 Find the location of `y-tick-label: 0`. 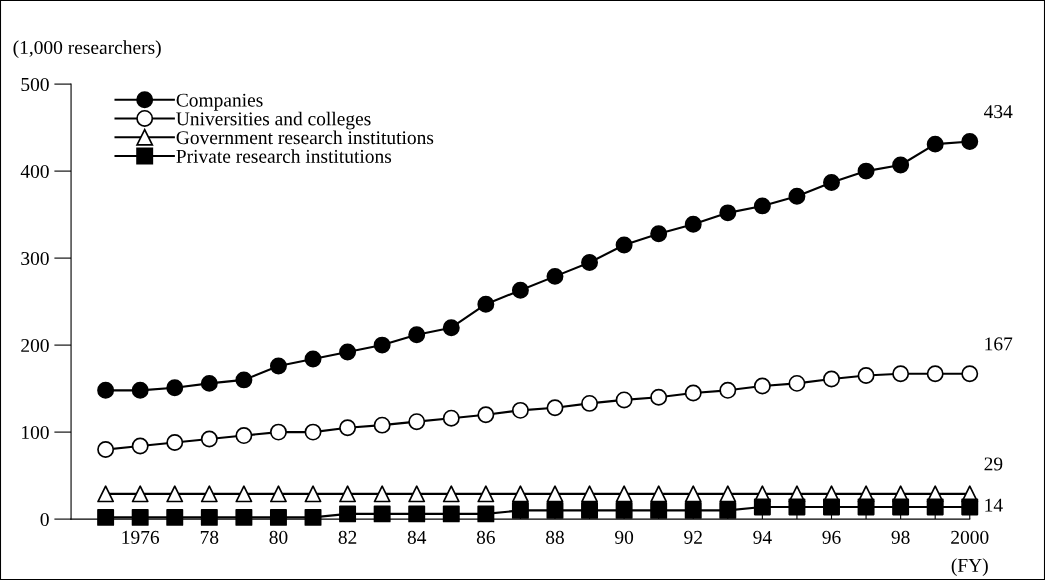

y-tick-label: 0 is located at coordinates (44, 519).